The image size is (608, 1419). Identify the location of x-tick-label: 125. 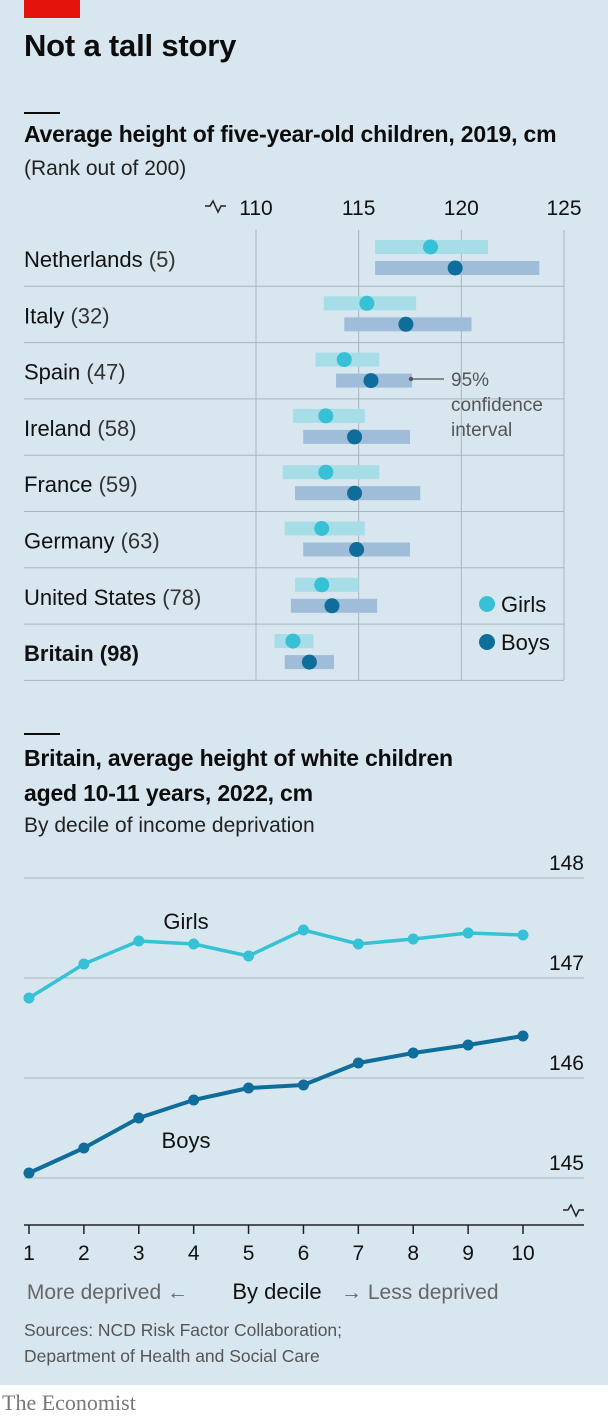
(563, 208).